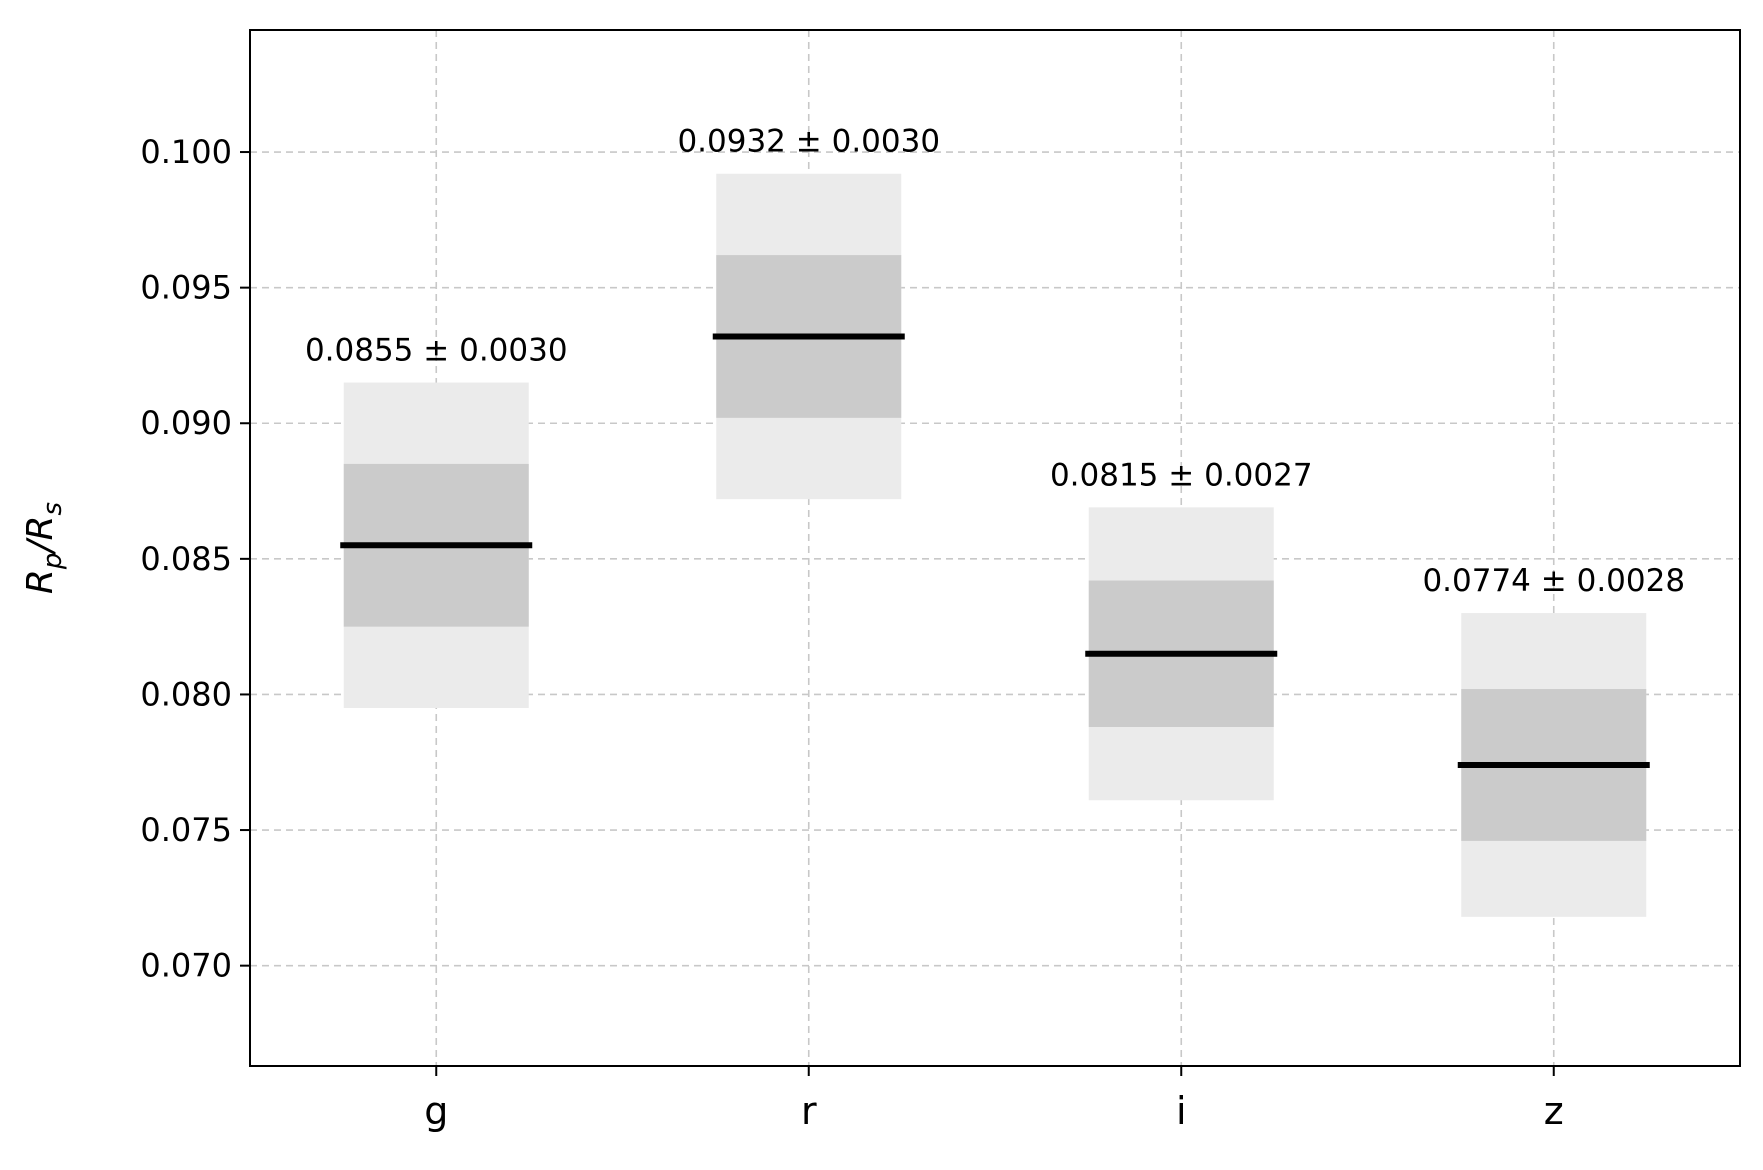 This screenshot has width=1763, height=1170. What do you see at coordinates (809, 1111) in the screenshot?
I see `x-tick-label-r: r` at bounding box center [809, 1111].